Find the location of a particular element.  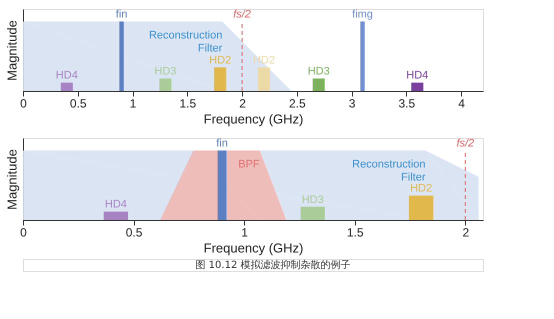

caption: 图 10.12 模拟滤波抑制杂散的例子 is located at coordinates (273, 265).